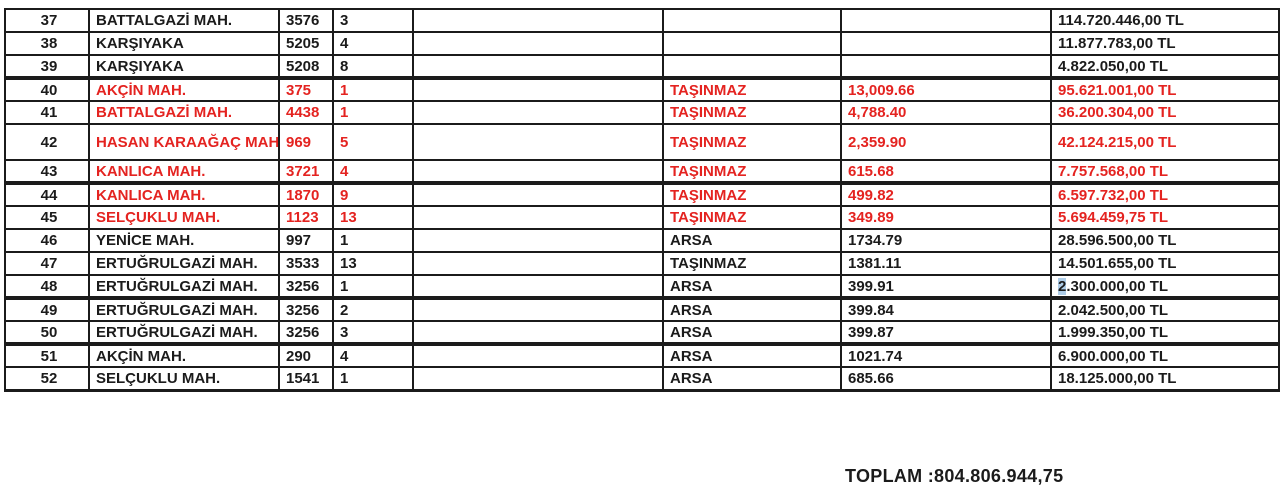 This screenshot has height=497, width=1280. What do you see at coordinates (1165, 66) in the screenshot?
I see `amount-cell: 4.822.050,00 TL` at bounding box center [1165, 66].